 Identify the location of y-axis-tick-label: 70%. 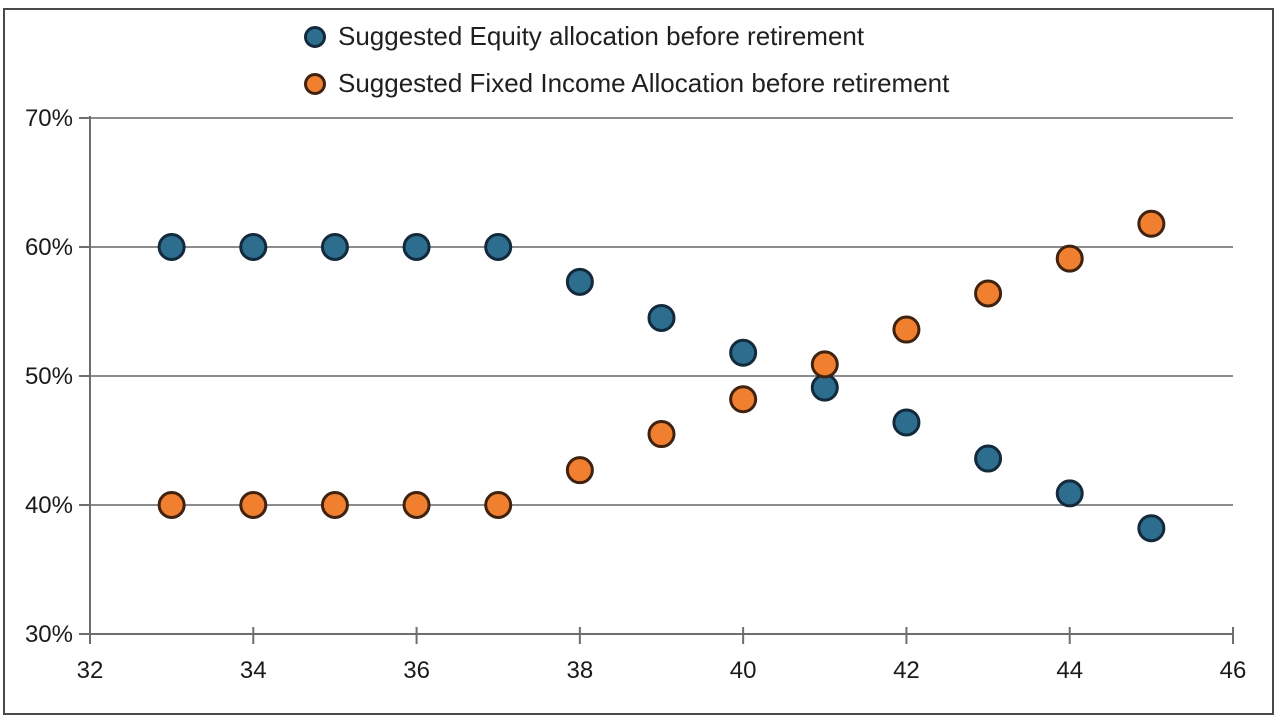
(49, 118).